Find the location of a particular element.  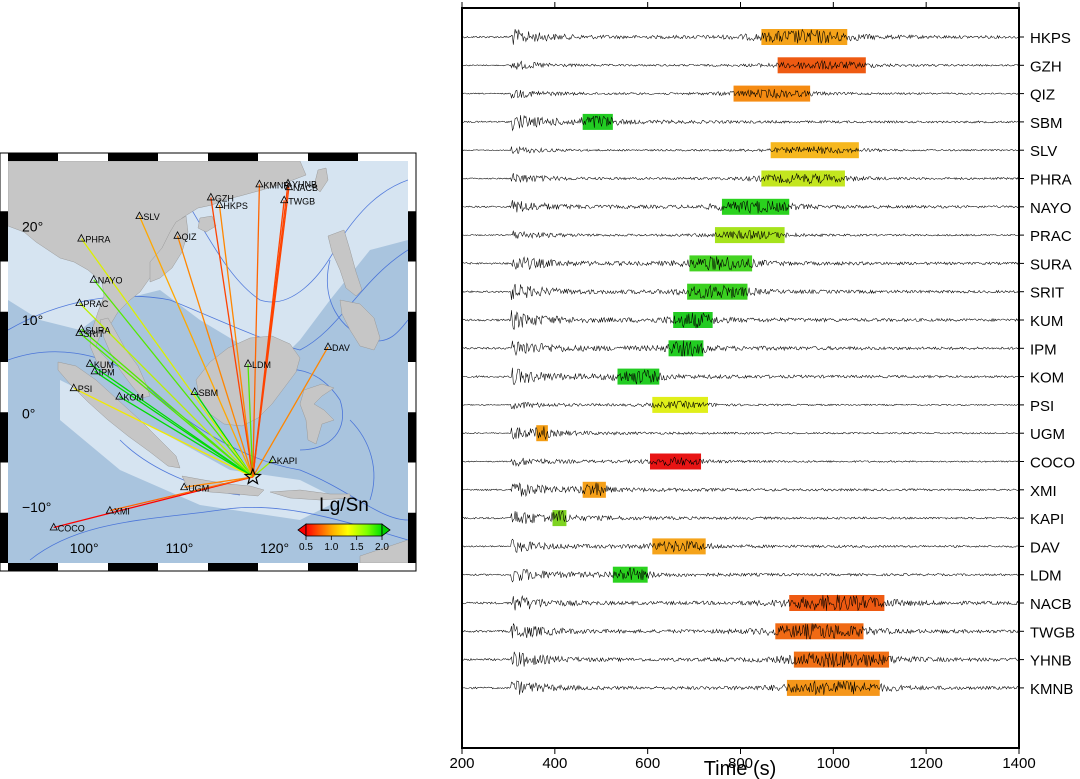

trace-ldm is located at coordinates (740, 575).